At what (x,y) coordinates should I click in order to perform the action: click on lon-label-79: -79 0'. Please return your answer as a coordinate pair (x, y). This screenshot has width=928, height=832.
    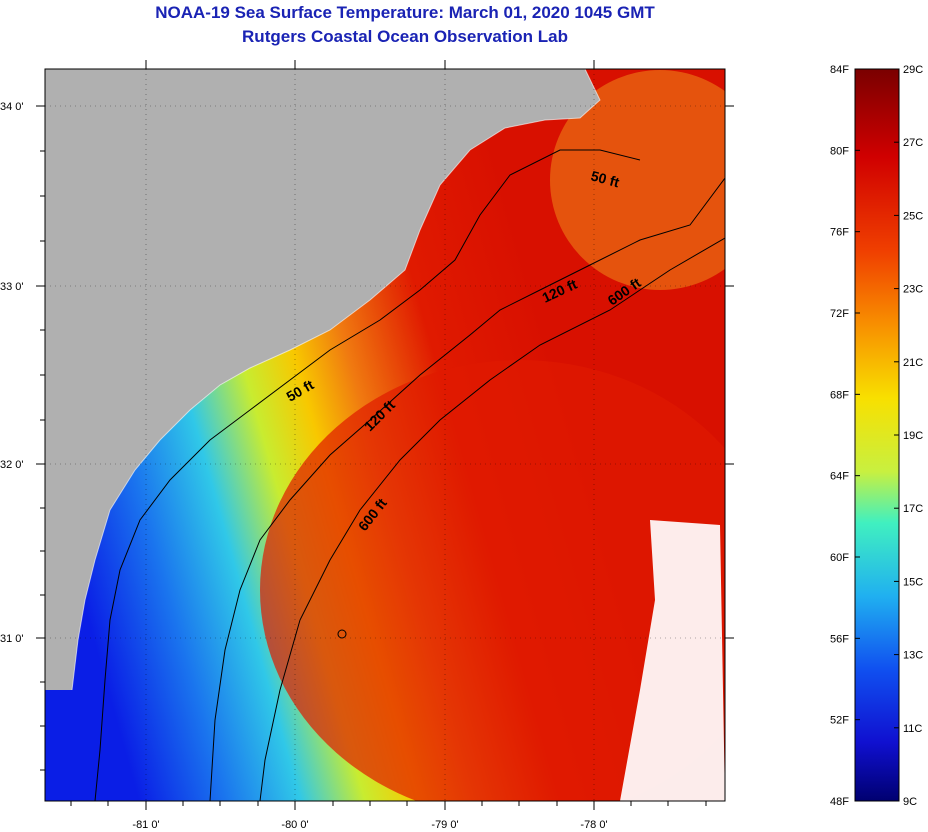
    Looking at the image, I should click on (444, 825).